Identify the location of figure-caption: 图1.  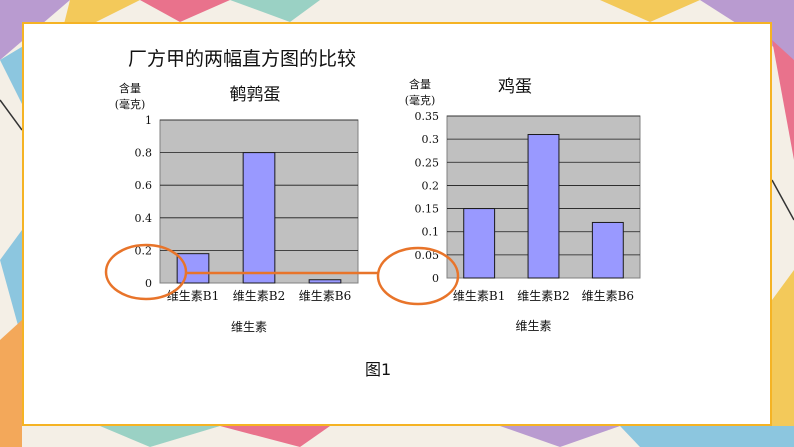
(378, 369).